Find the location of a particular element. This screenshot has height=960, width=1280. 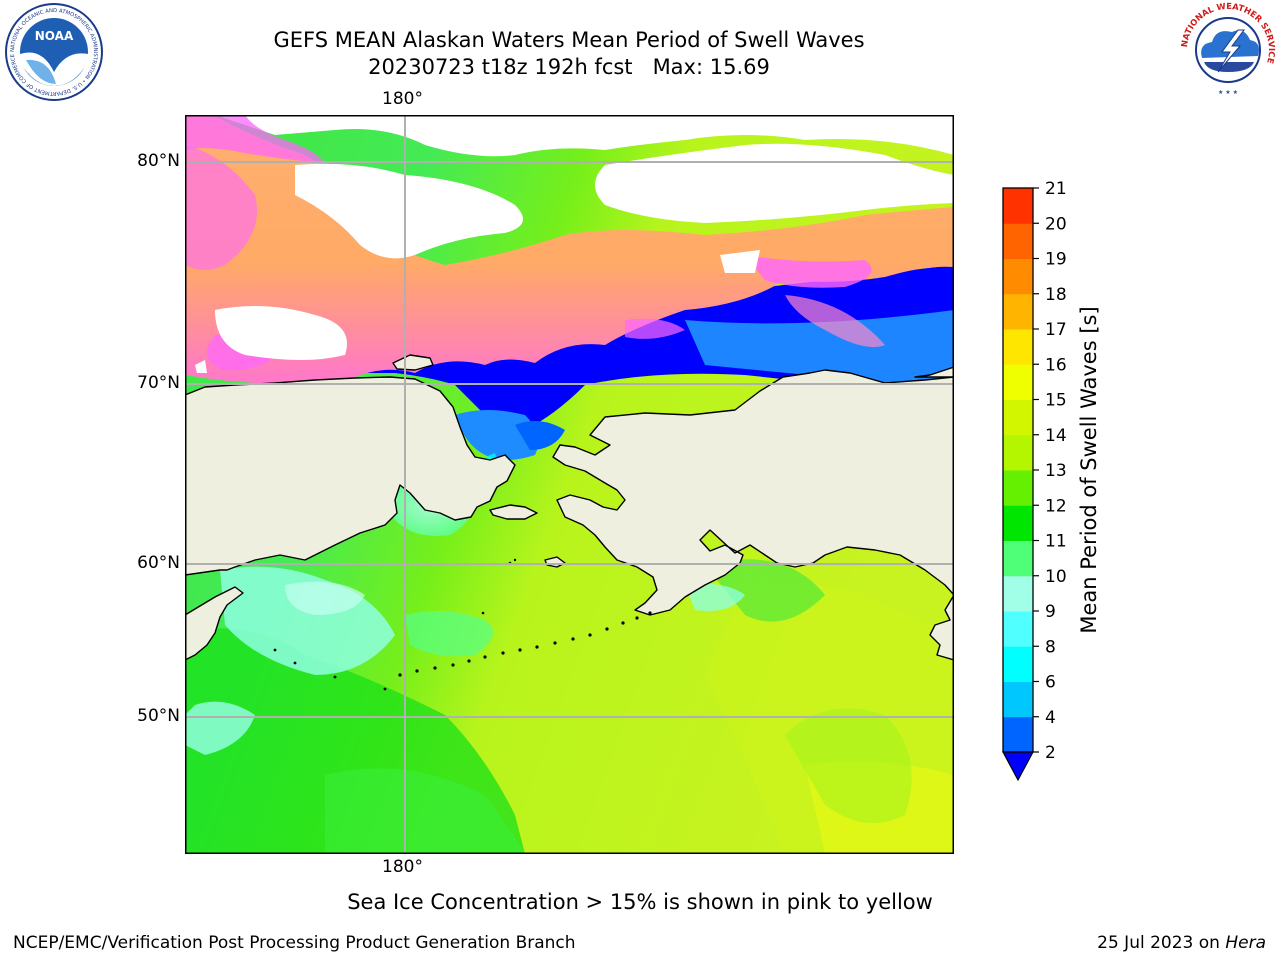

colorbar-tick-label: 2 is located at coordinates (1050, 753).